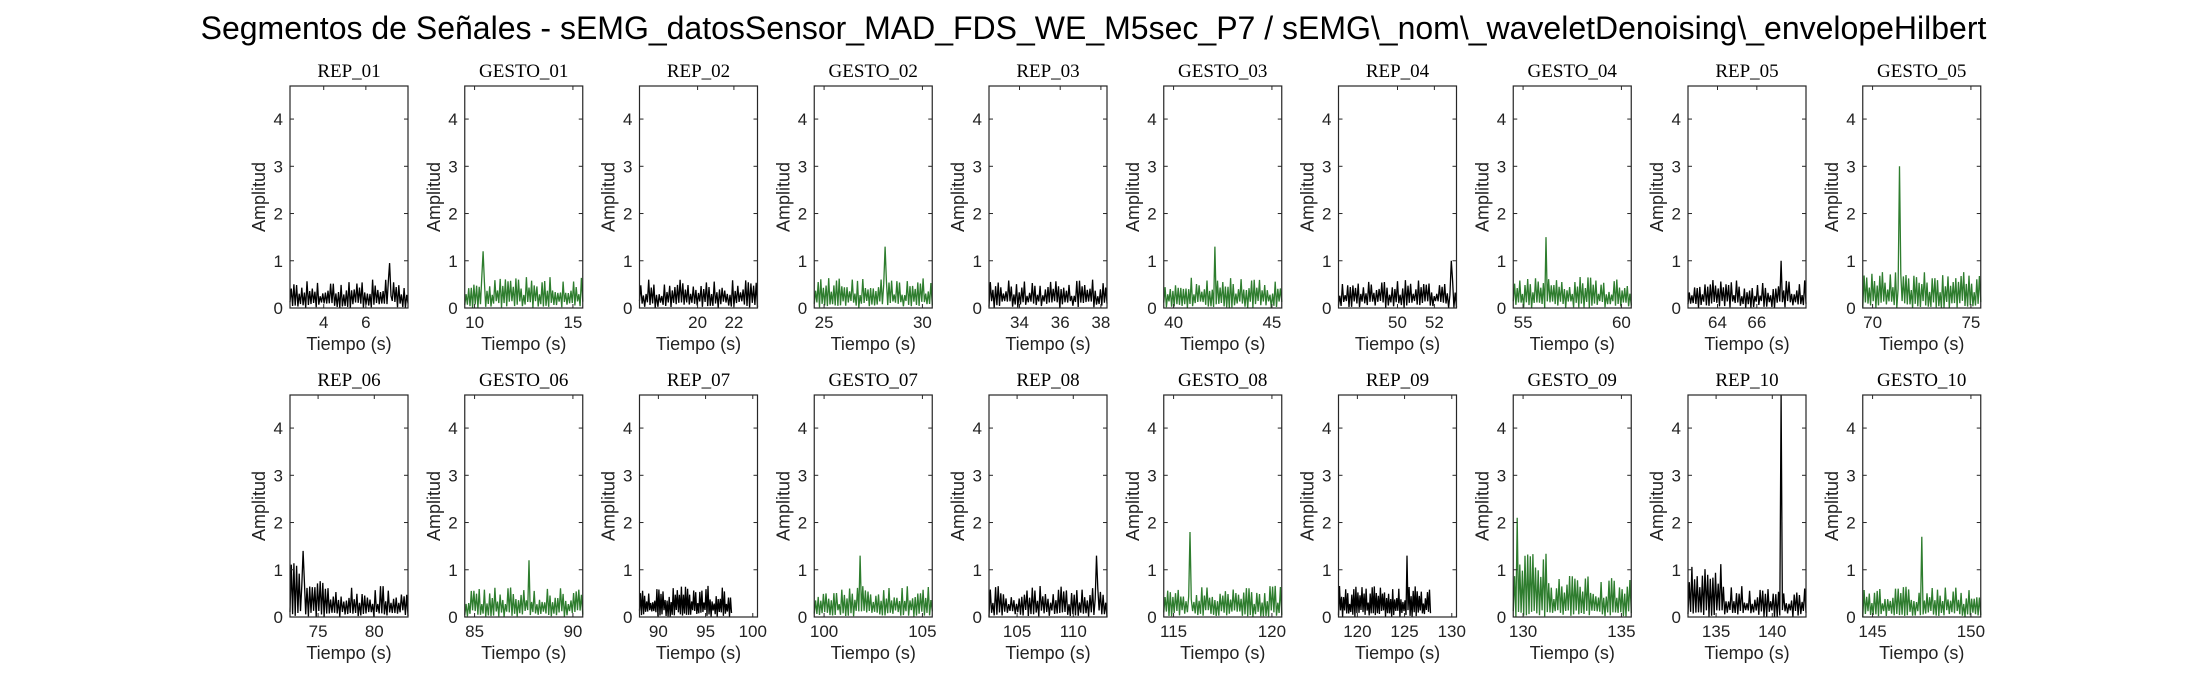 This screenshot has width=2187, height=688. Describe the element at coordinates (1872, 322) in the screenshot. I see `x-tick-label: 70` at that location.